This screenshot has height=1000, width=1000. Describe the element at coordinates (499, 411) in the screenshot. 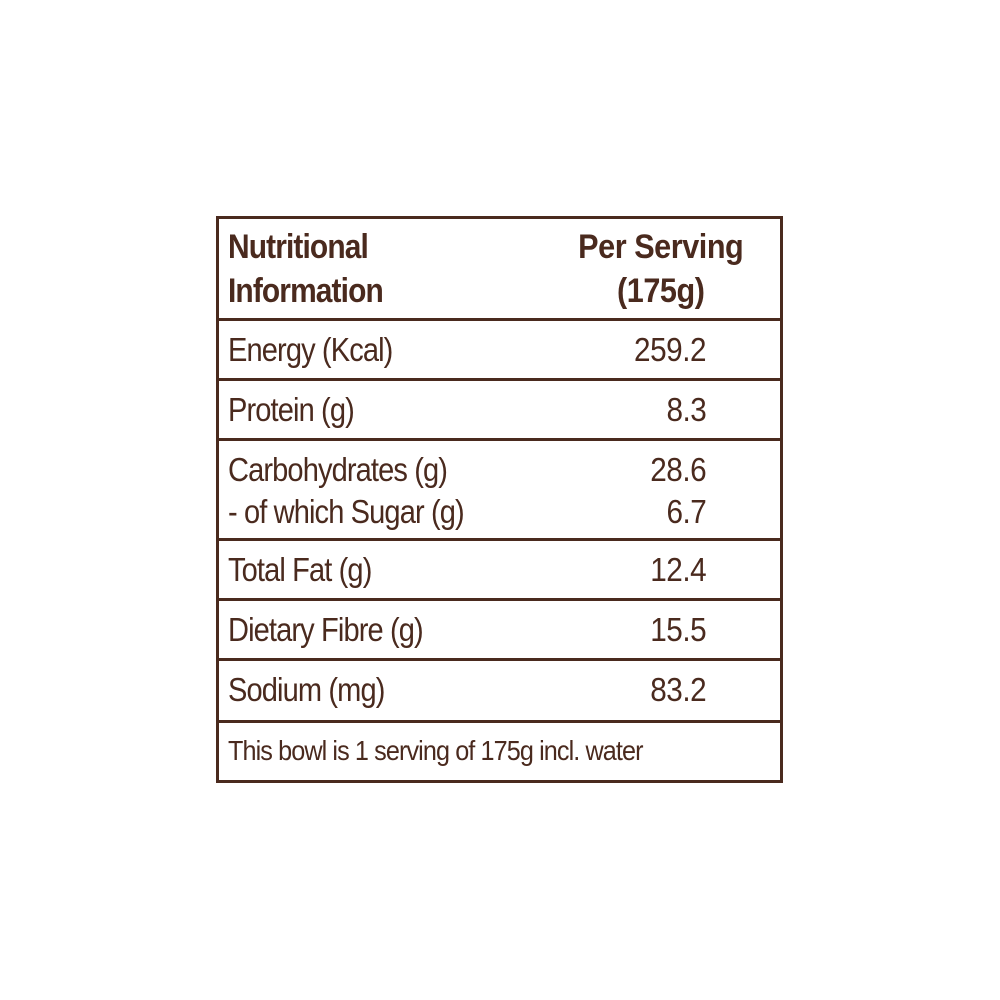

I see `table-row-protein: Protein (g) 8.3` at that location.